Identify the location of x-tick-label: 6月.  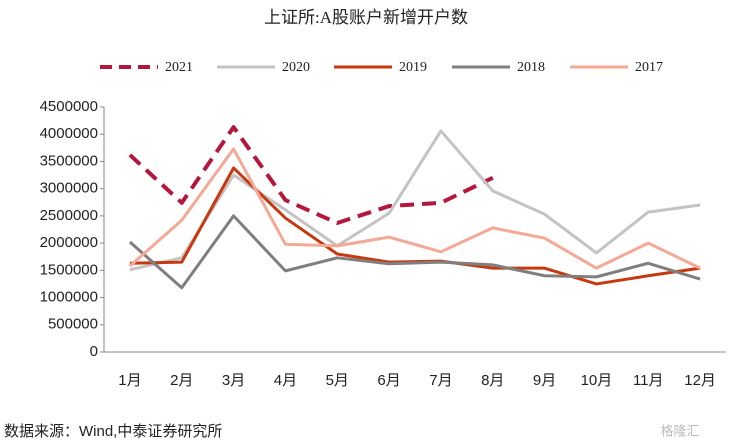
(388, 380).